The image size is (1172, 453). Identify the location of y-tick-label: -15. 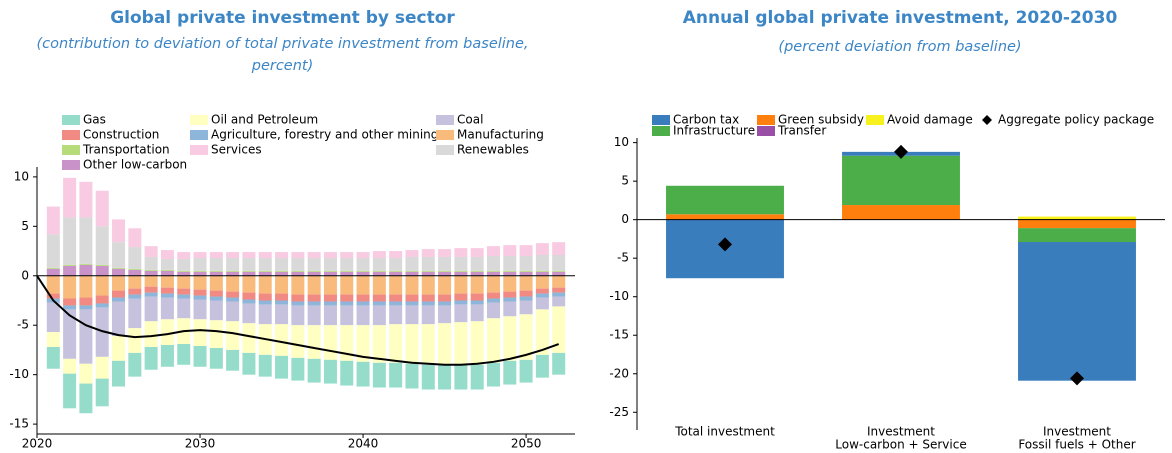
(19, 424).